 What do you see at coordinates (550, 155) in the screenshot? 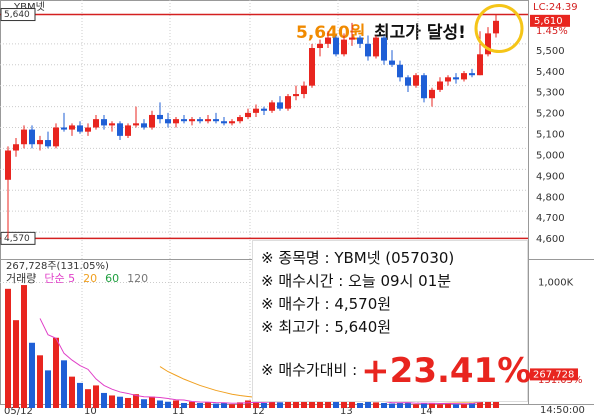
I see `y-tick-label: 5,000` at bounding box center [550, 155].